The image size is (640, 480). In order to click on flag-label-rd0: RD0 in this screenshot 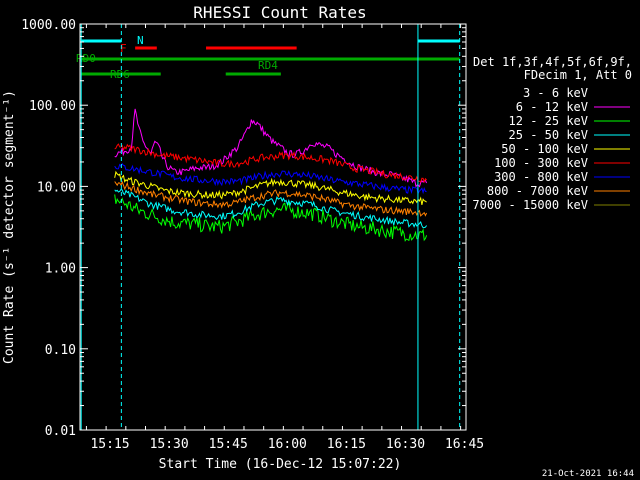, I will do `click(86, 58)`.